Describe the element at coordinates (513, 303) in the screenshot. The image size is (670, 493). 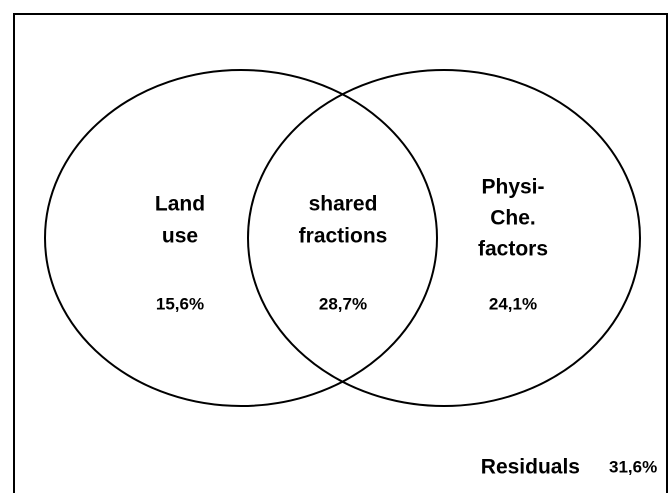
I see `set-value: 24,1%` at that location.